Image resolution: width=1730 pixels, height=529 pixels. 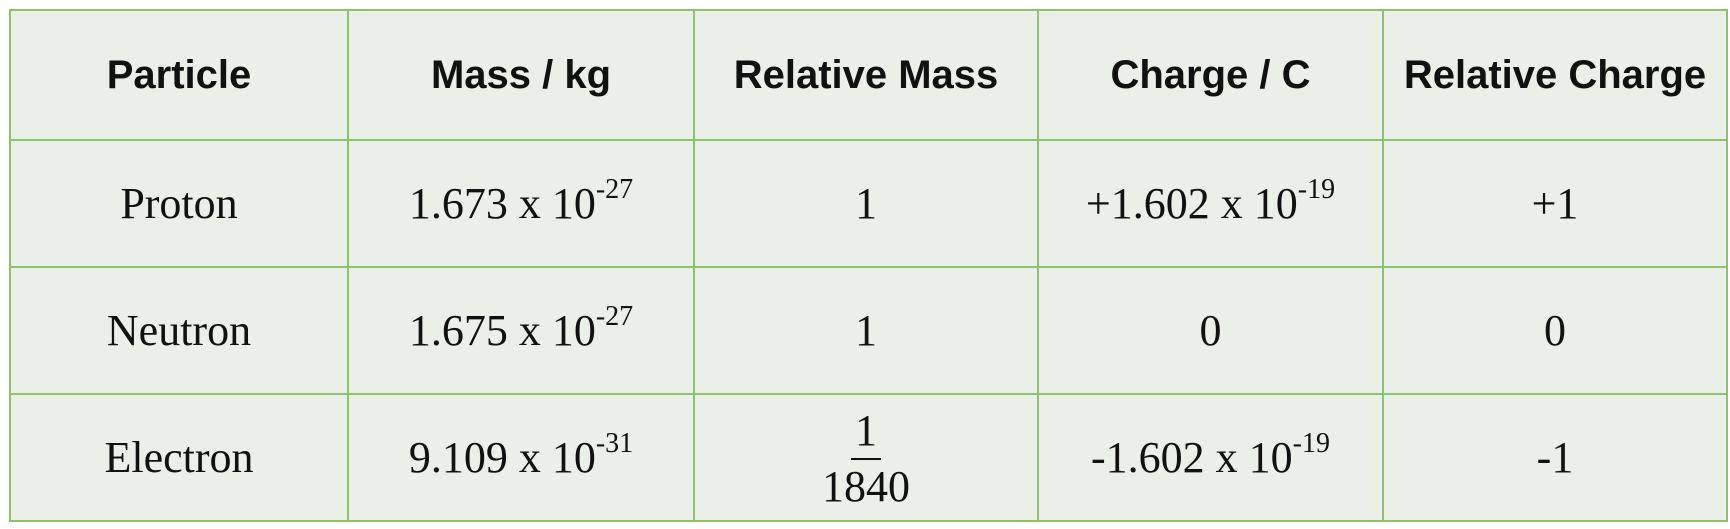 I want to click on header-cell: Charge / C, so click(x=1210, y=75).